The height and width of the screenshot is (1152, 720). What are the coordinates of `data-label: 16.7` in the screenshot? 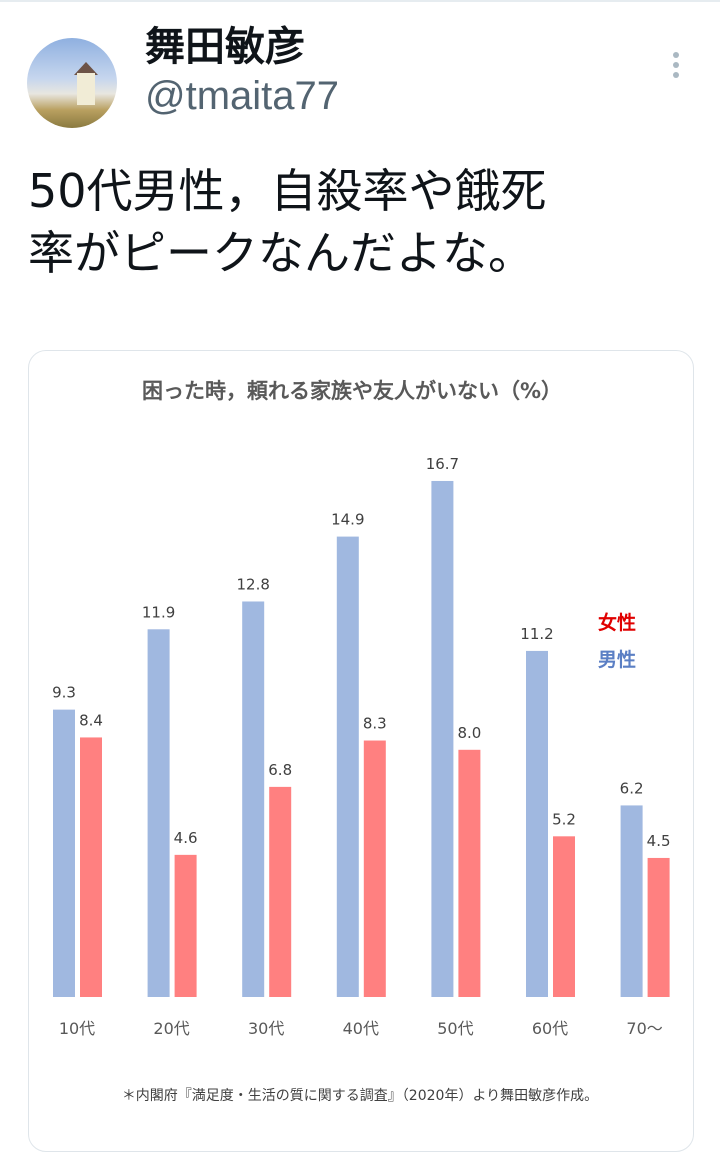 It's located at (442, 464).